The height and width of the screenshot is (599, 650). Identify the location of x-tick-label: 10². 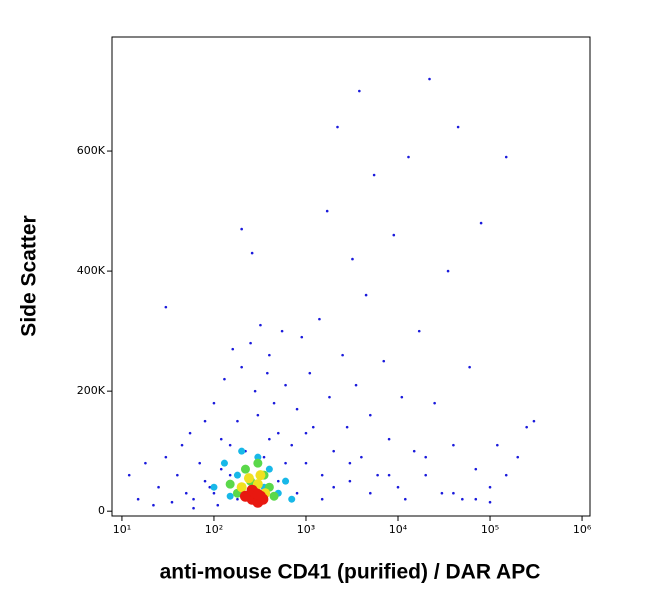
(214, 529).